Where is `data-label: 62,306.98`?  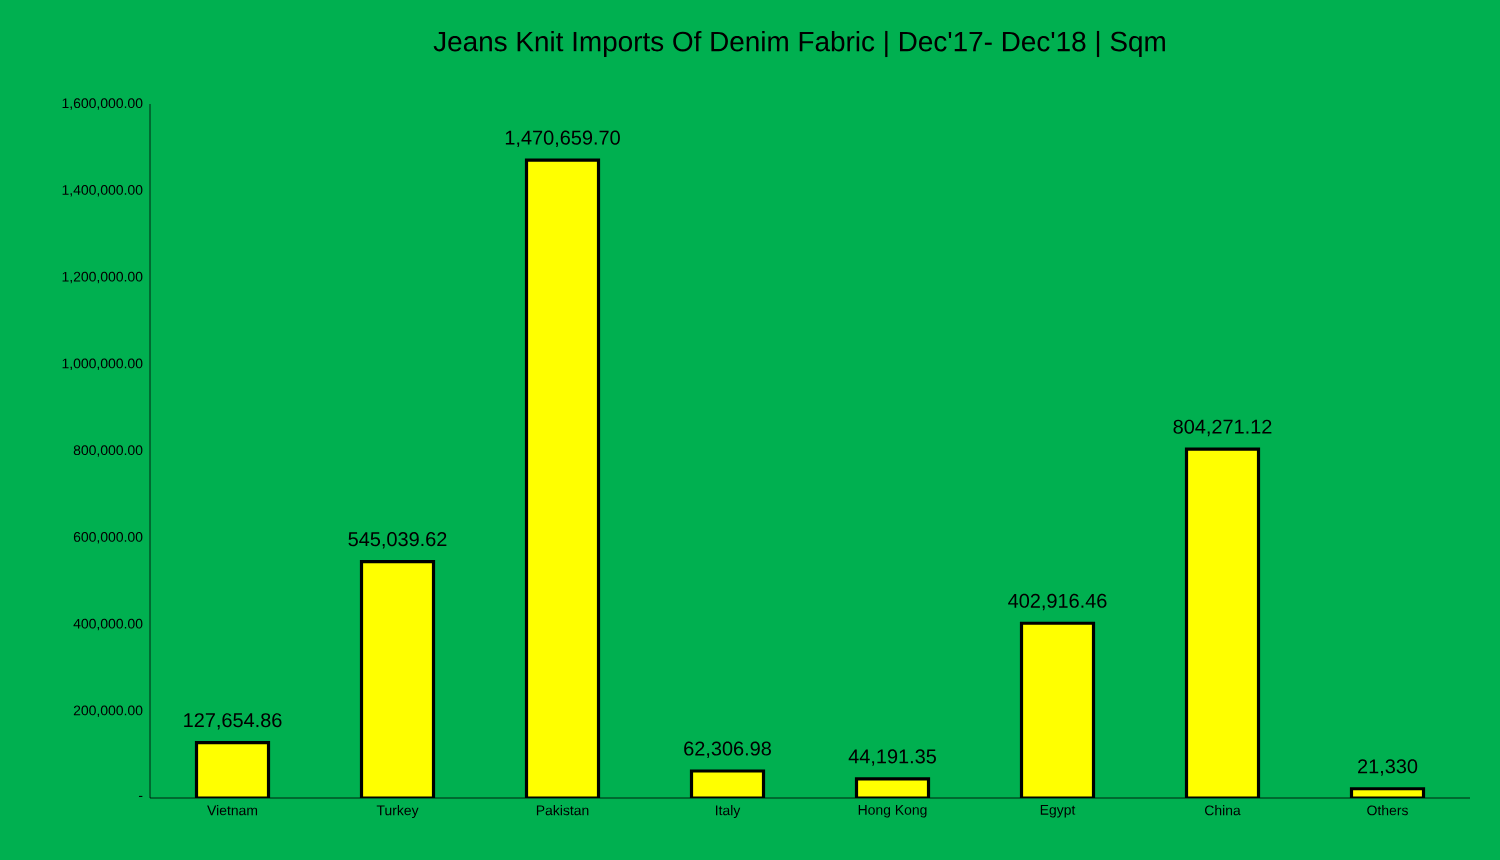
data-label: 62,306.98 is located at coordinates (727, 749).